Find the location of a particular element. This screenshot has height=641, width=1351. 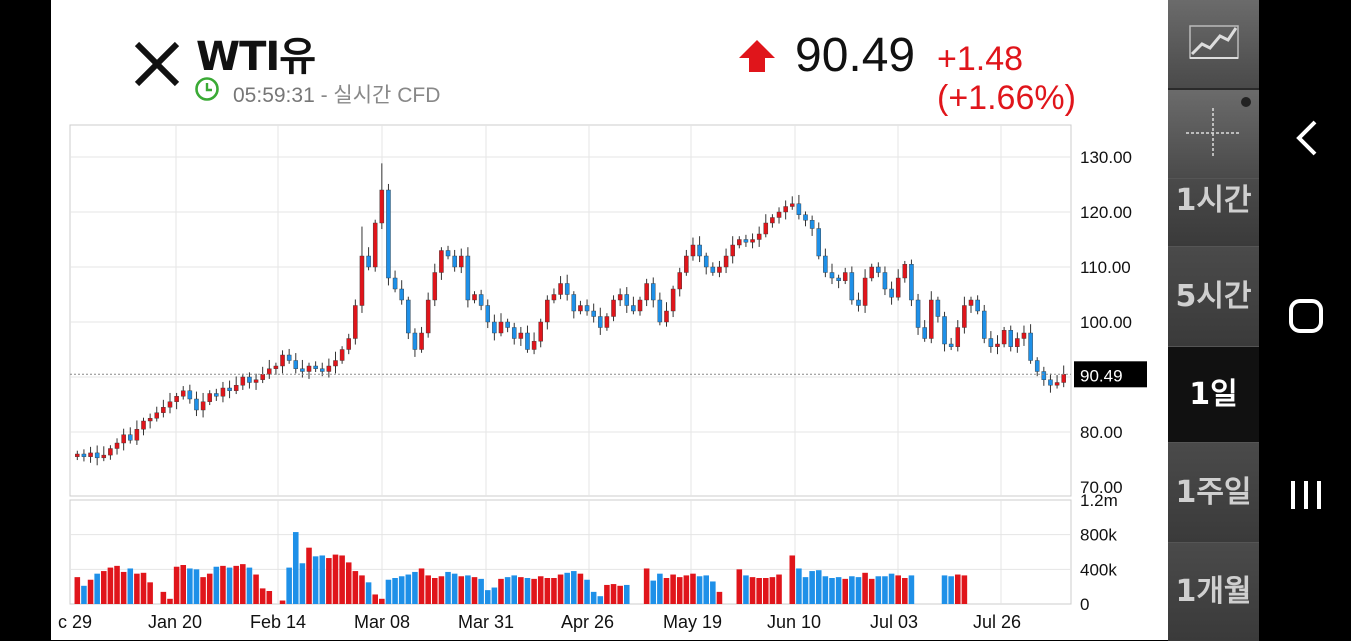

volume-tick-label: 800k is located at coordinates (1098, 535).